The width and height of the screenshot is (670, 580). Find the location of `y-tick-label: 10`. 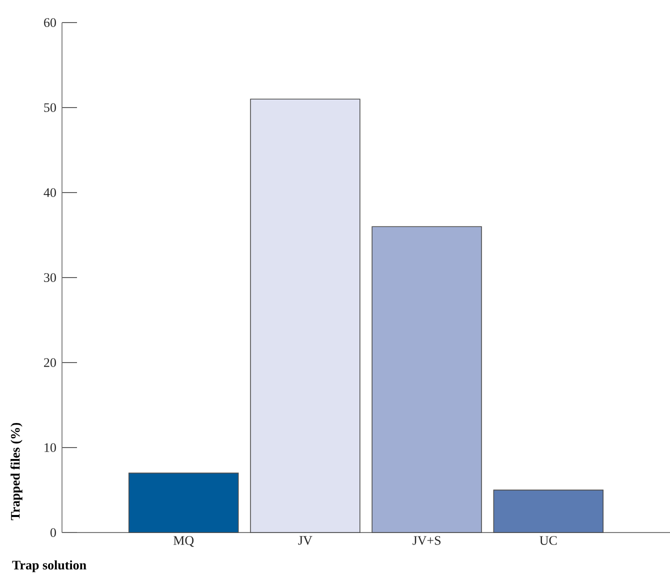

y-tick-label: 10 is located at coordinates (50, 447).